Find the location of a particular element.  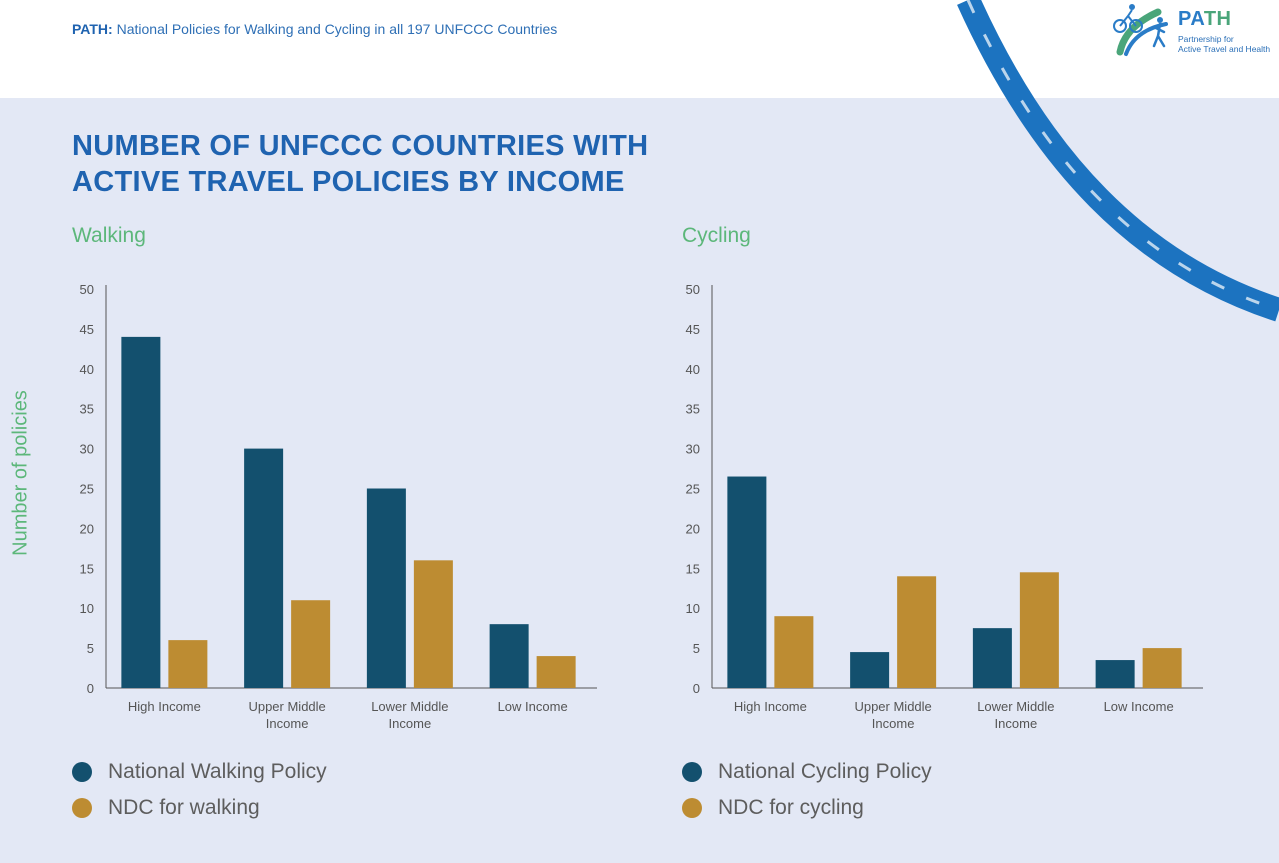

walking-panel-title: Walking is located at coordinates (109, 235).